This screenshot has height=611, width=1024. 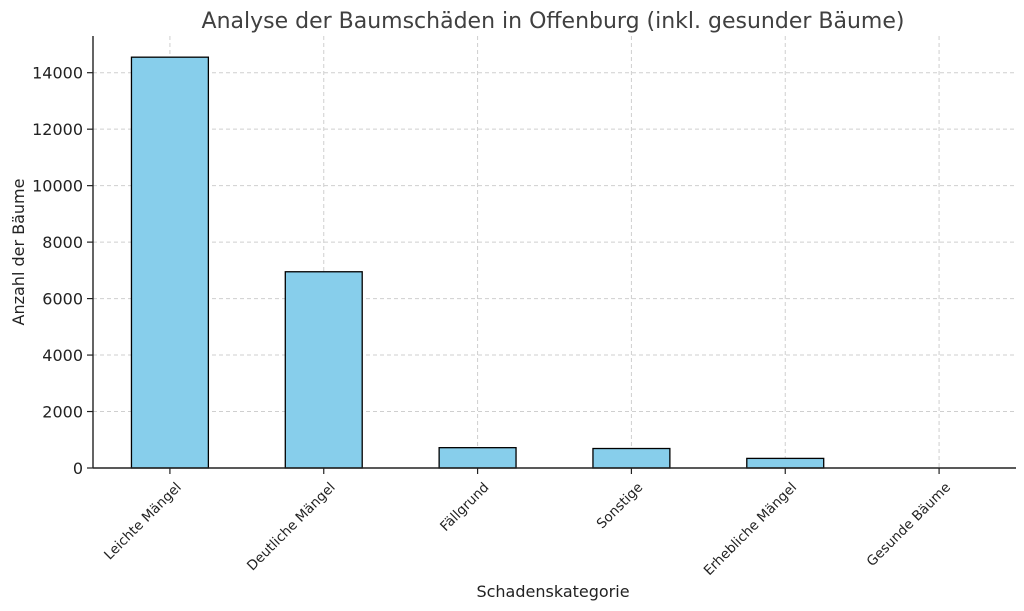 I want to click on x-tick-label: Deutliche Mängel, so click(x=291, y=527).